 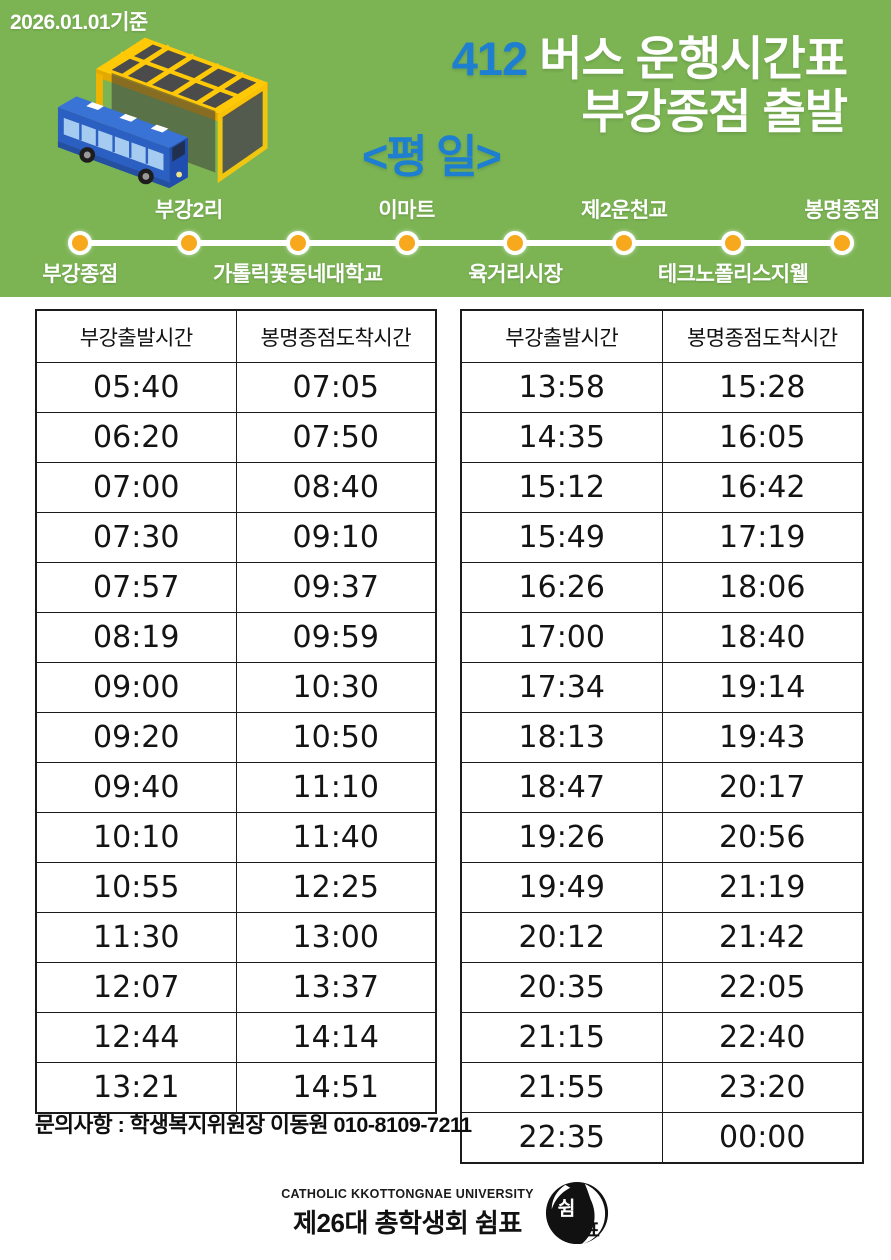 What do you see at coordinates (336, 687) in the screenshot?
I see `arrival-time-cell: 10:30` at bounding box center [336, 687].